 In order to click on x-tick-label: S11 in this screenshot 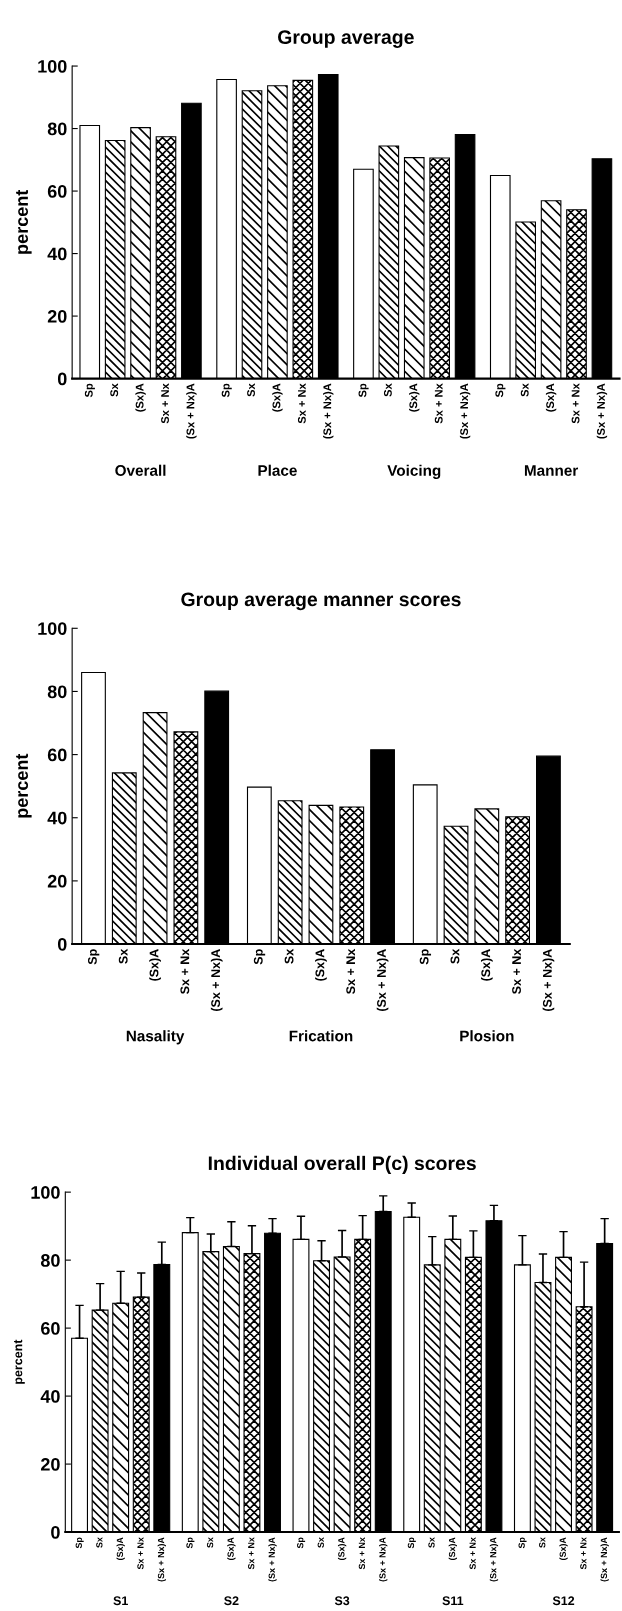, I will do `click(453, 1601)`.